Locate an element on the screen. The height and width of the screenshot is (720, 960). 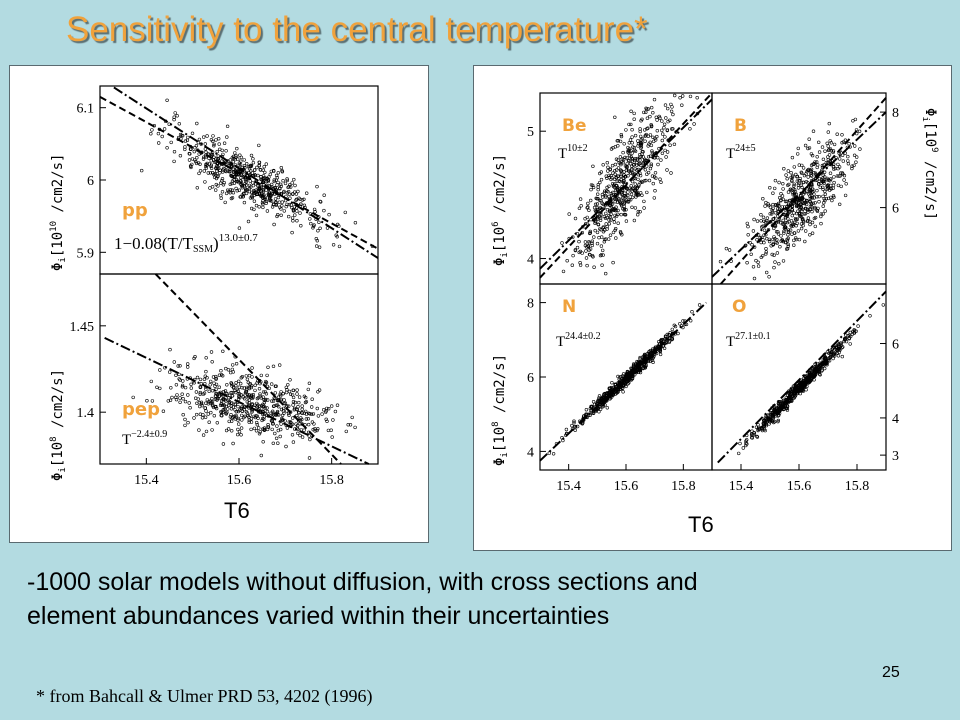
panel-n-ticks: 8 6 4 15.4 15.6 15.8 is located at coordinates (611, 395).